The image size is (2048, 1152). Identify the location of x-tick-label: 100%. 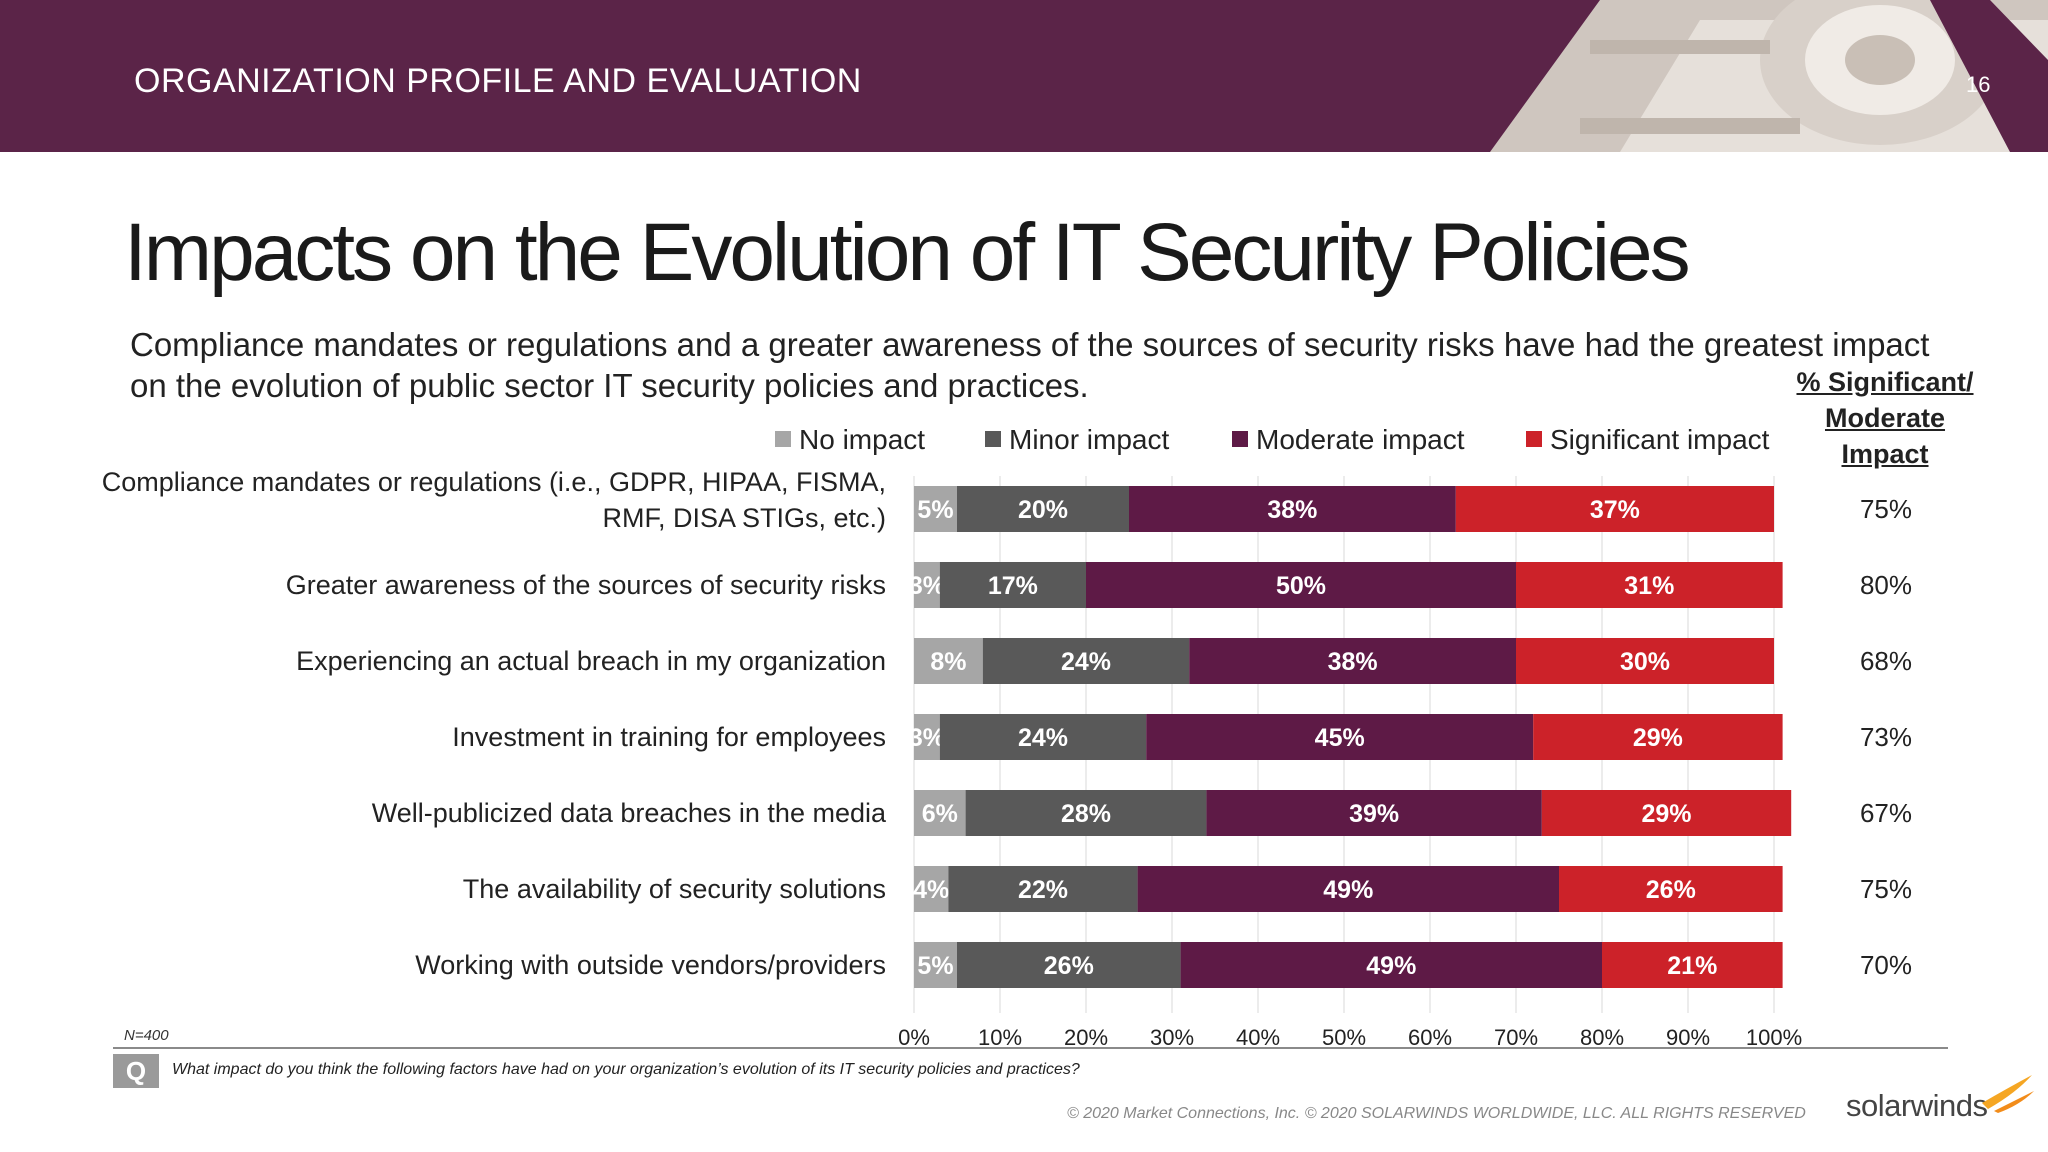
(1774, 1037).